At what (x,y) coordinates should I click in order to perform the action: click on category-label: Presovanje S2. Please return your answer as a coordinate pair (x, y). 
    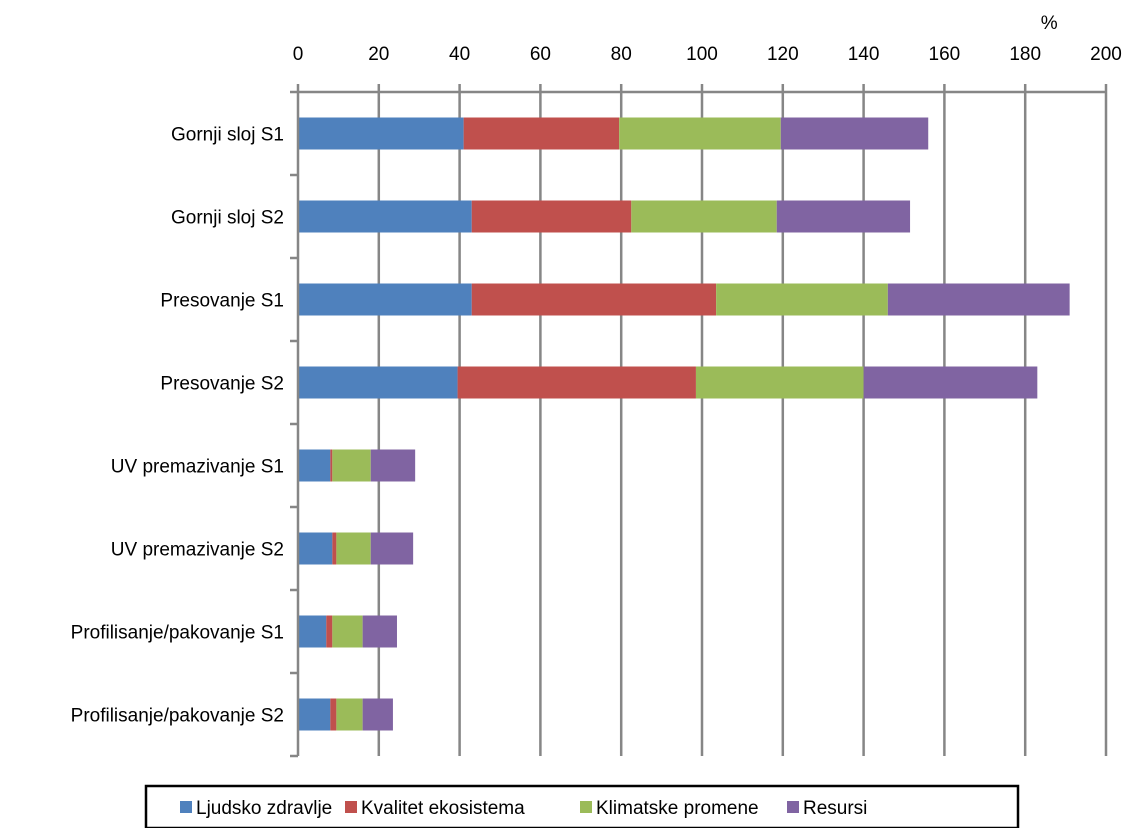
    Looking at the image, I should click on (222, 384).